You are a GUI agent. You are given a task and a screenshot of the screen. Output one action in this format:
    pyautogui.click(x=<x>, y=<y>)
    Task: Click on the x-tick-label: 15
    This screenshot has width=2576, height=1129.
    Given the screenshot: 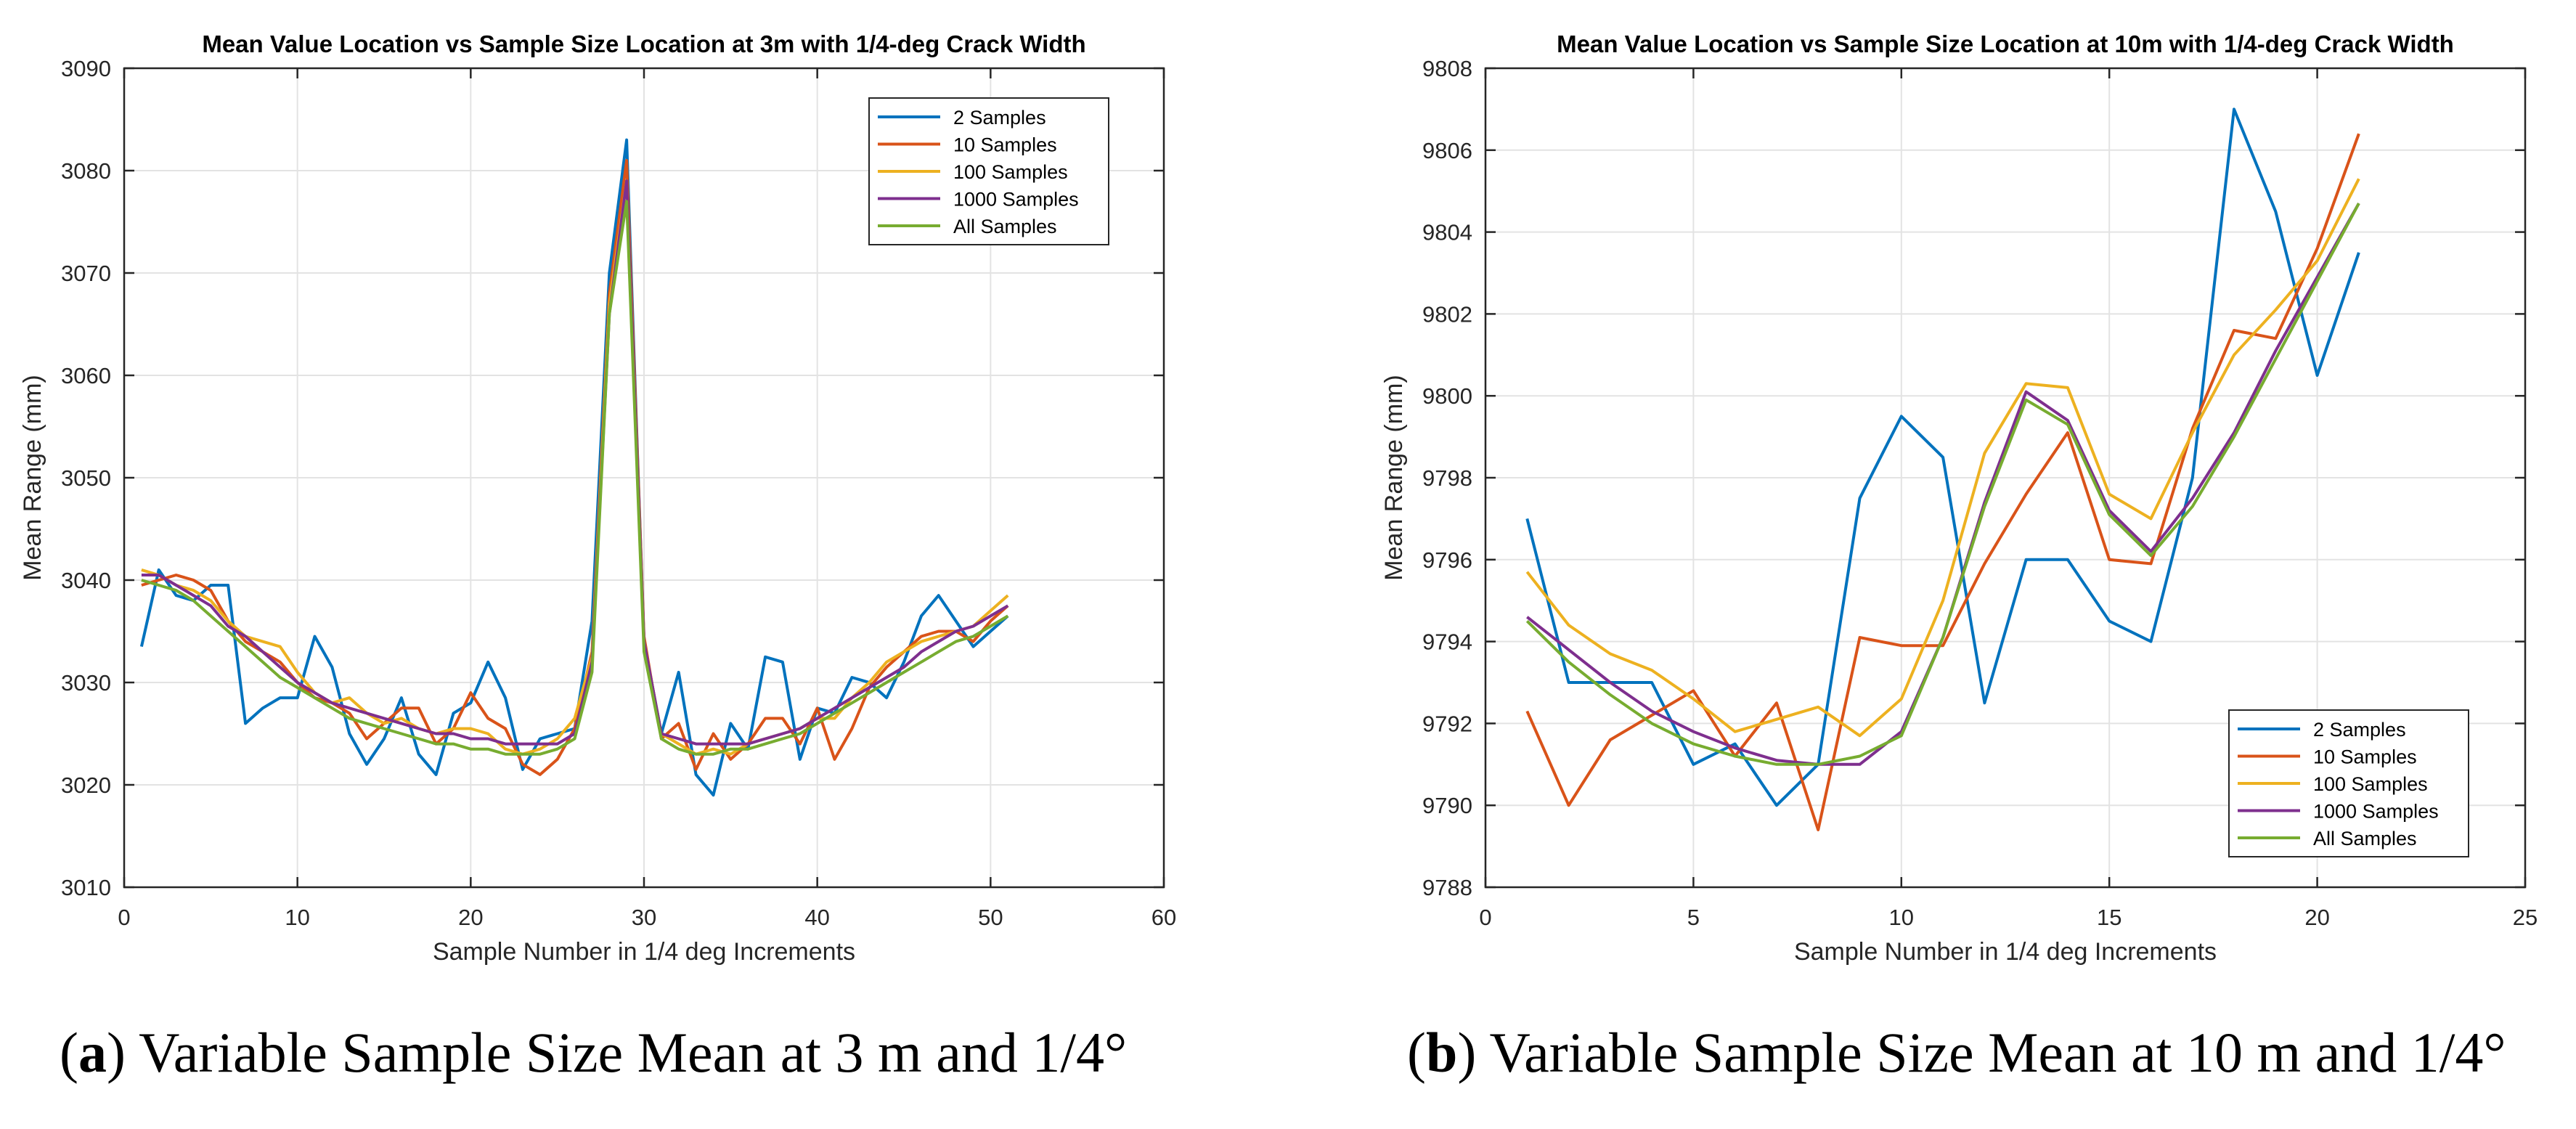 What is the action you would take?
    pyautogui.click(x=2109, y=917)
    